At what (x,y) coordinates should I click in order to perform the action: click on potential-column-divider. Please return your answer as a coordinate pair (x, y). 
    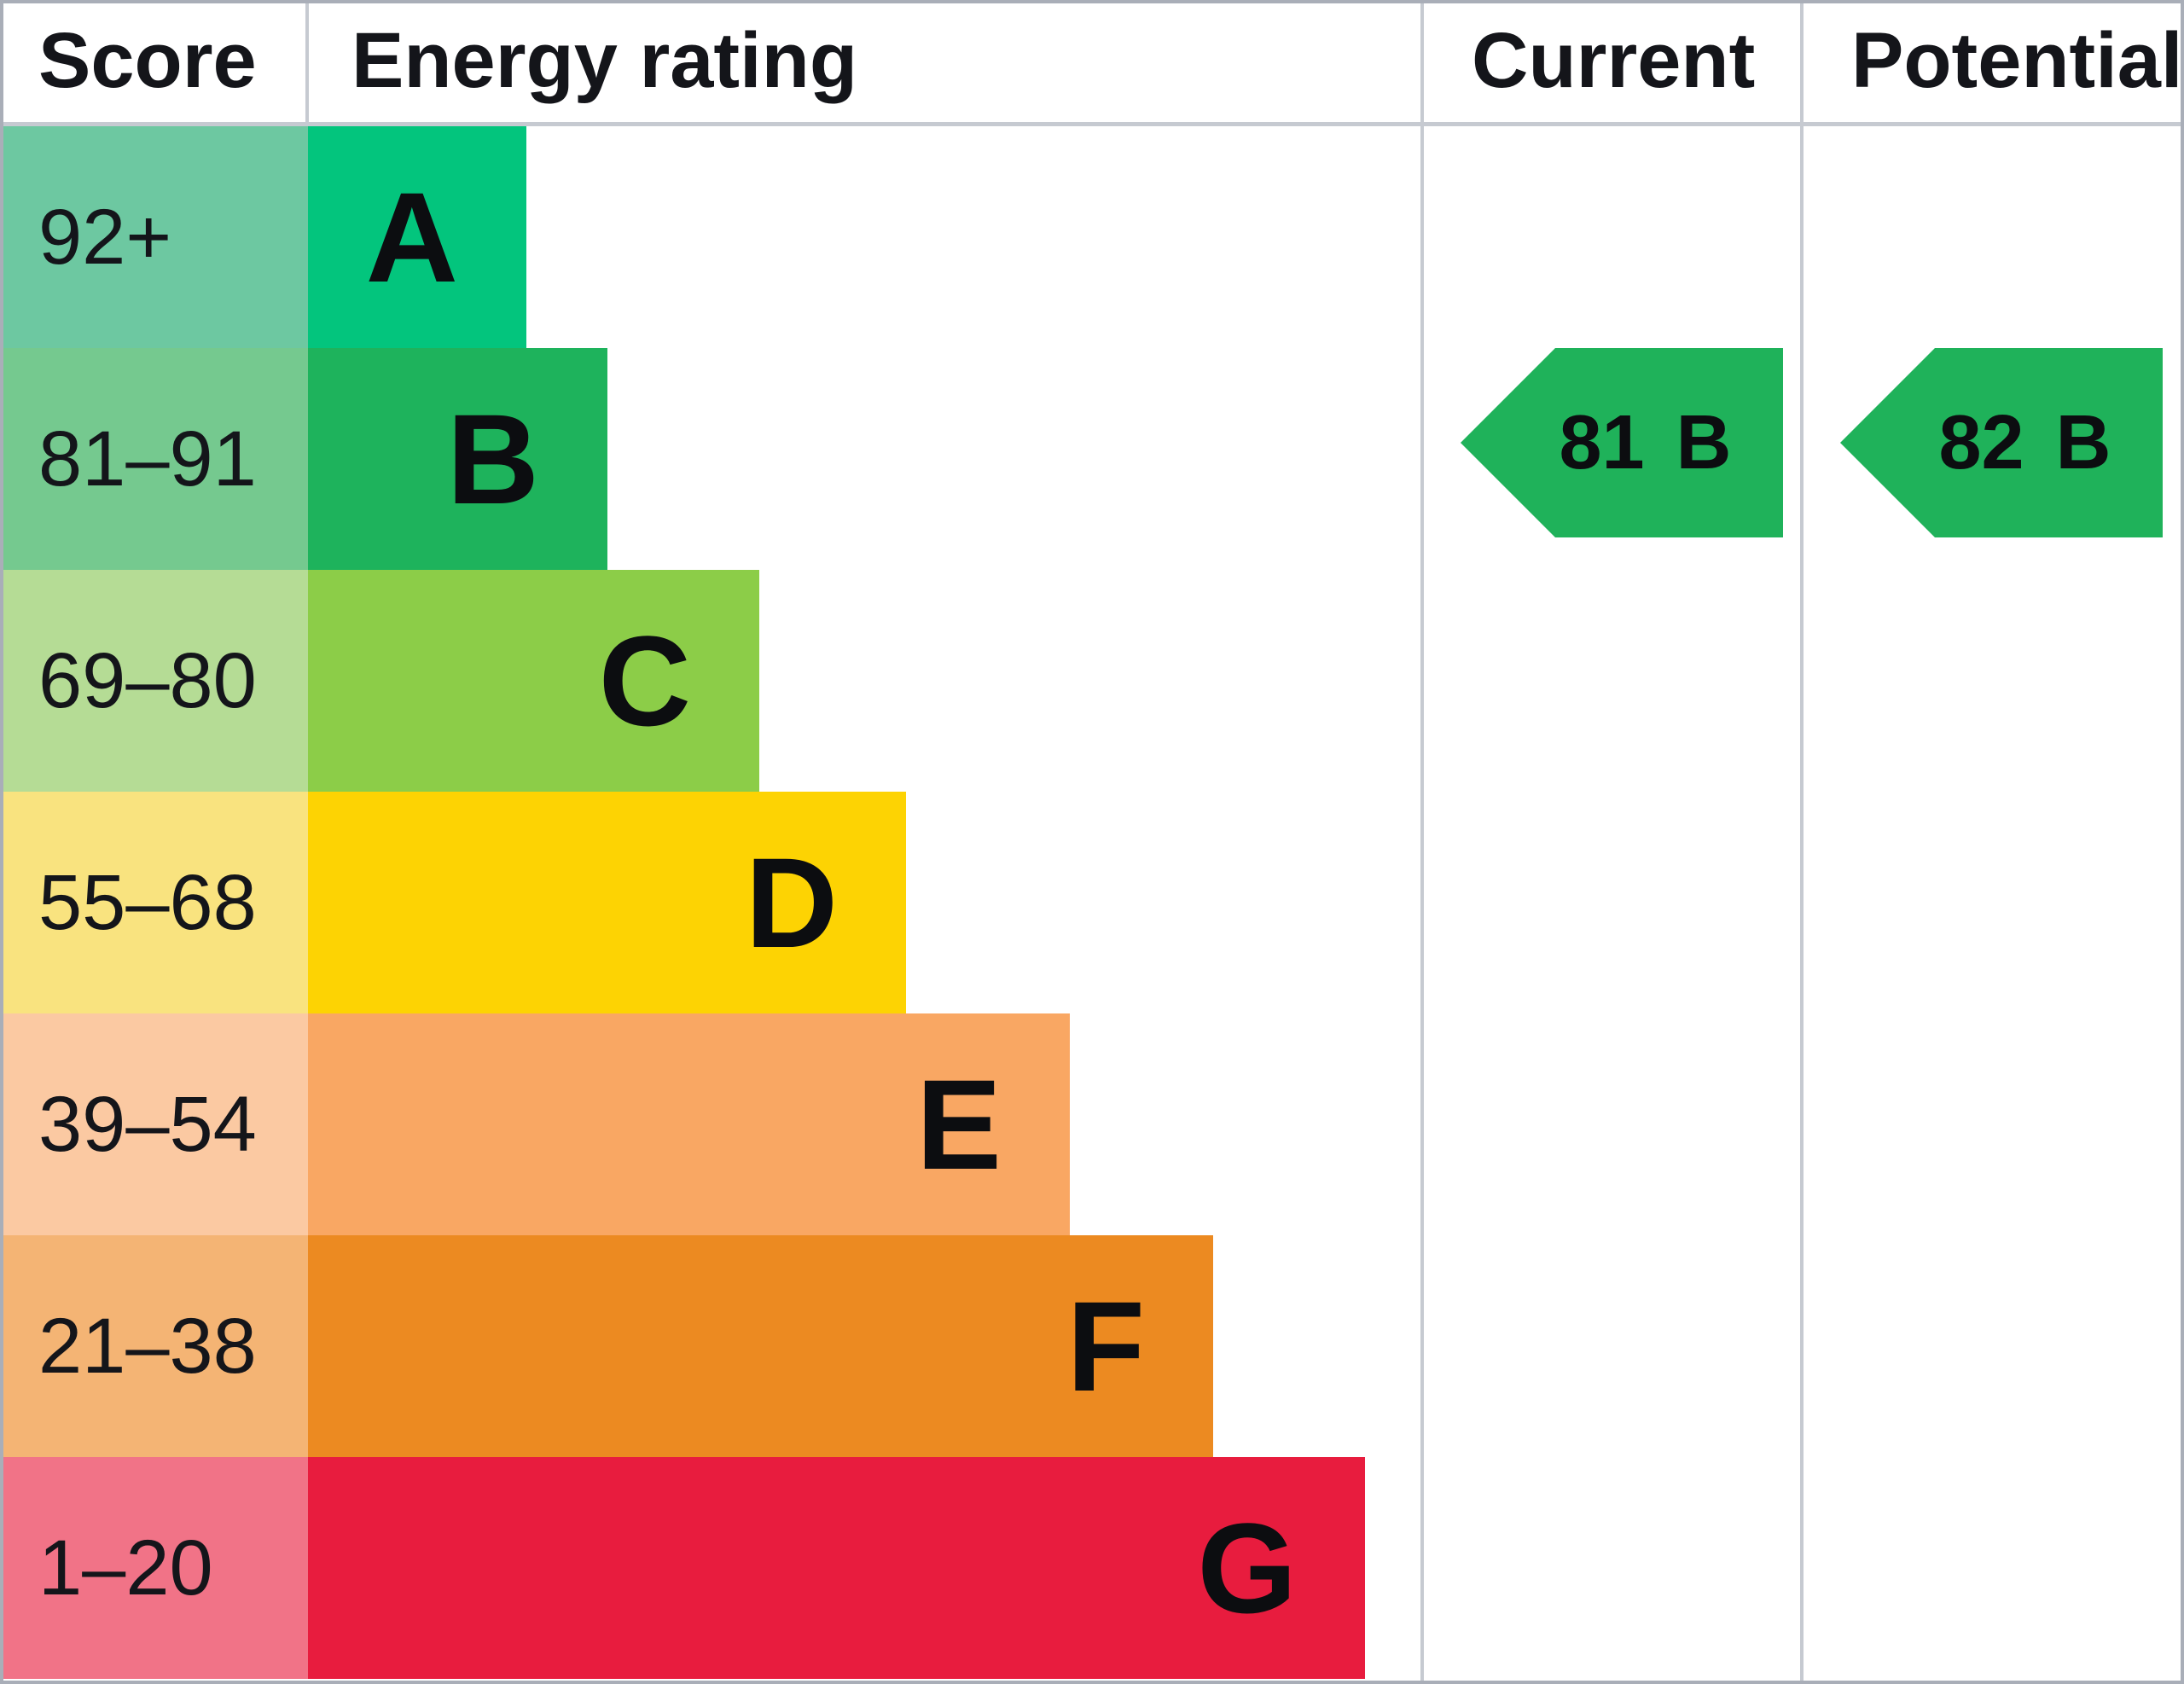
    Looking at the image, I should click on (1802, 842).